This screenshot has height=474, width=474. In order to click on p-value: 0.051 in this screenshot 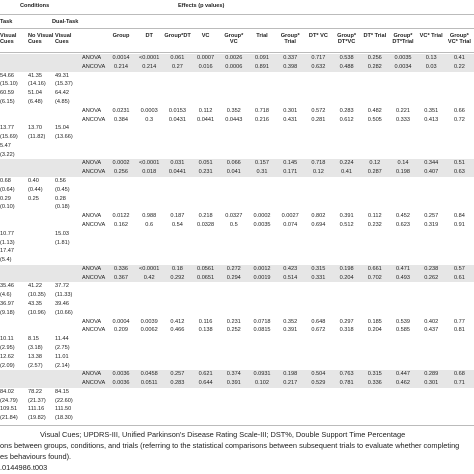, I will do `click(205, 163)`.